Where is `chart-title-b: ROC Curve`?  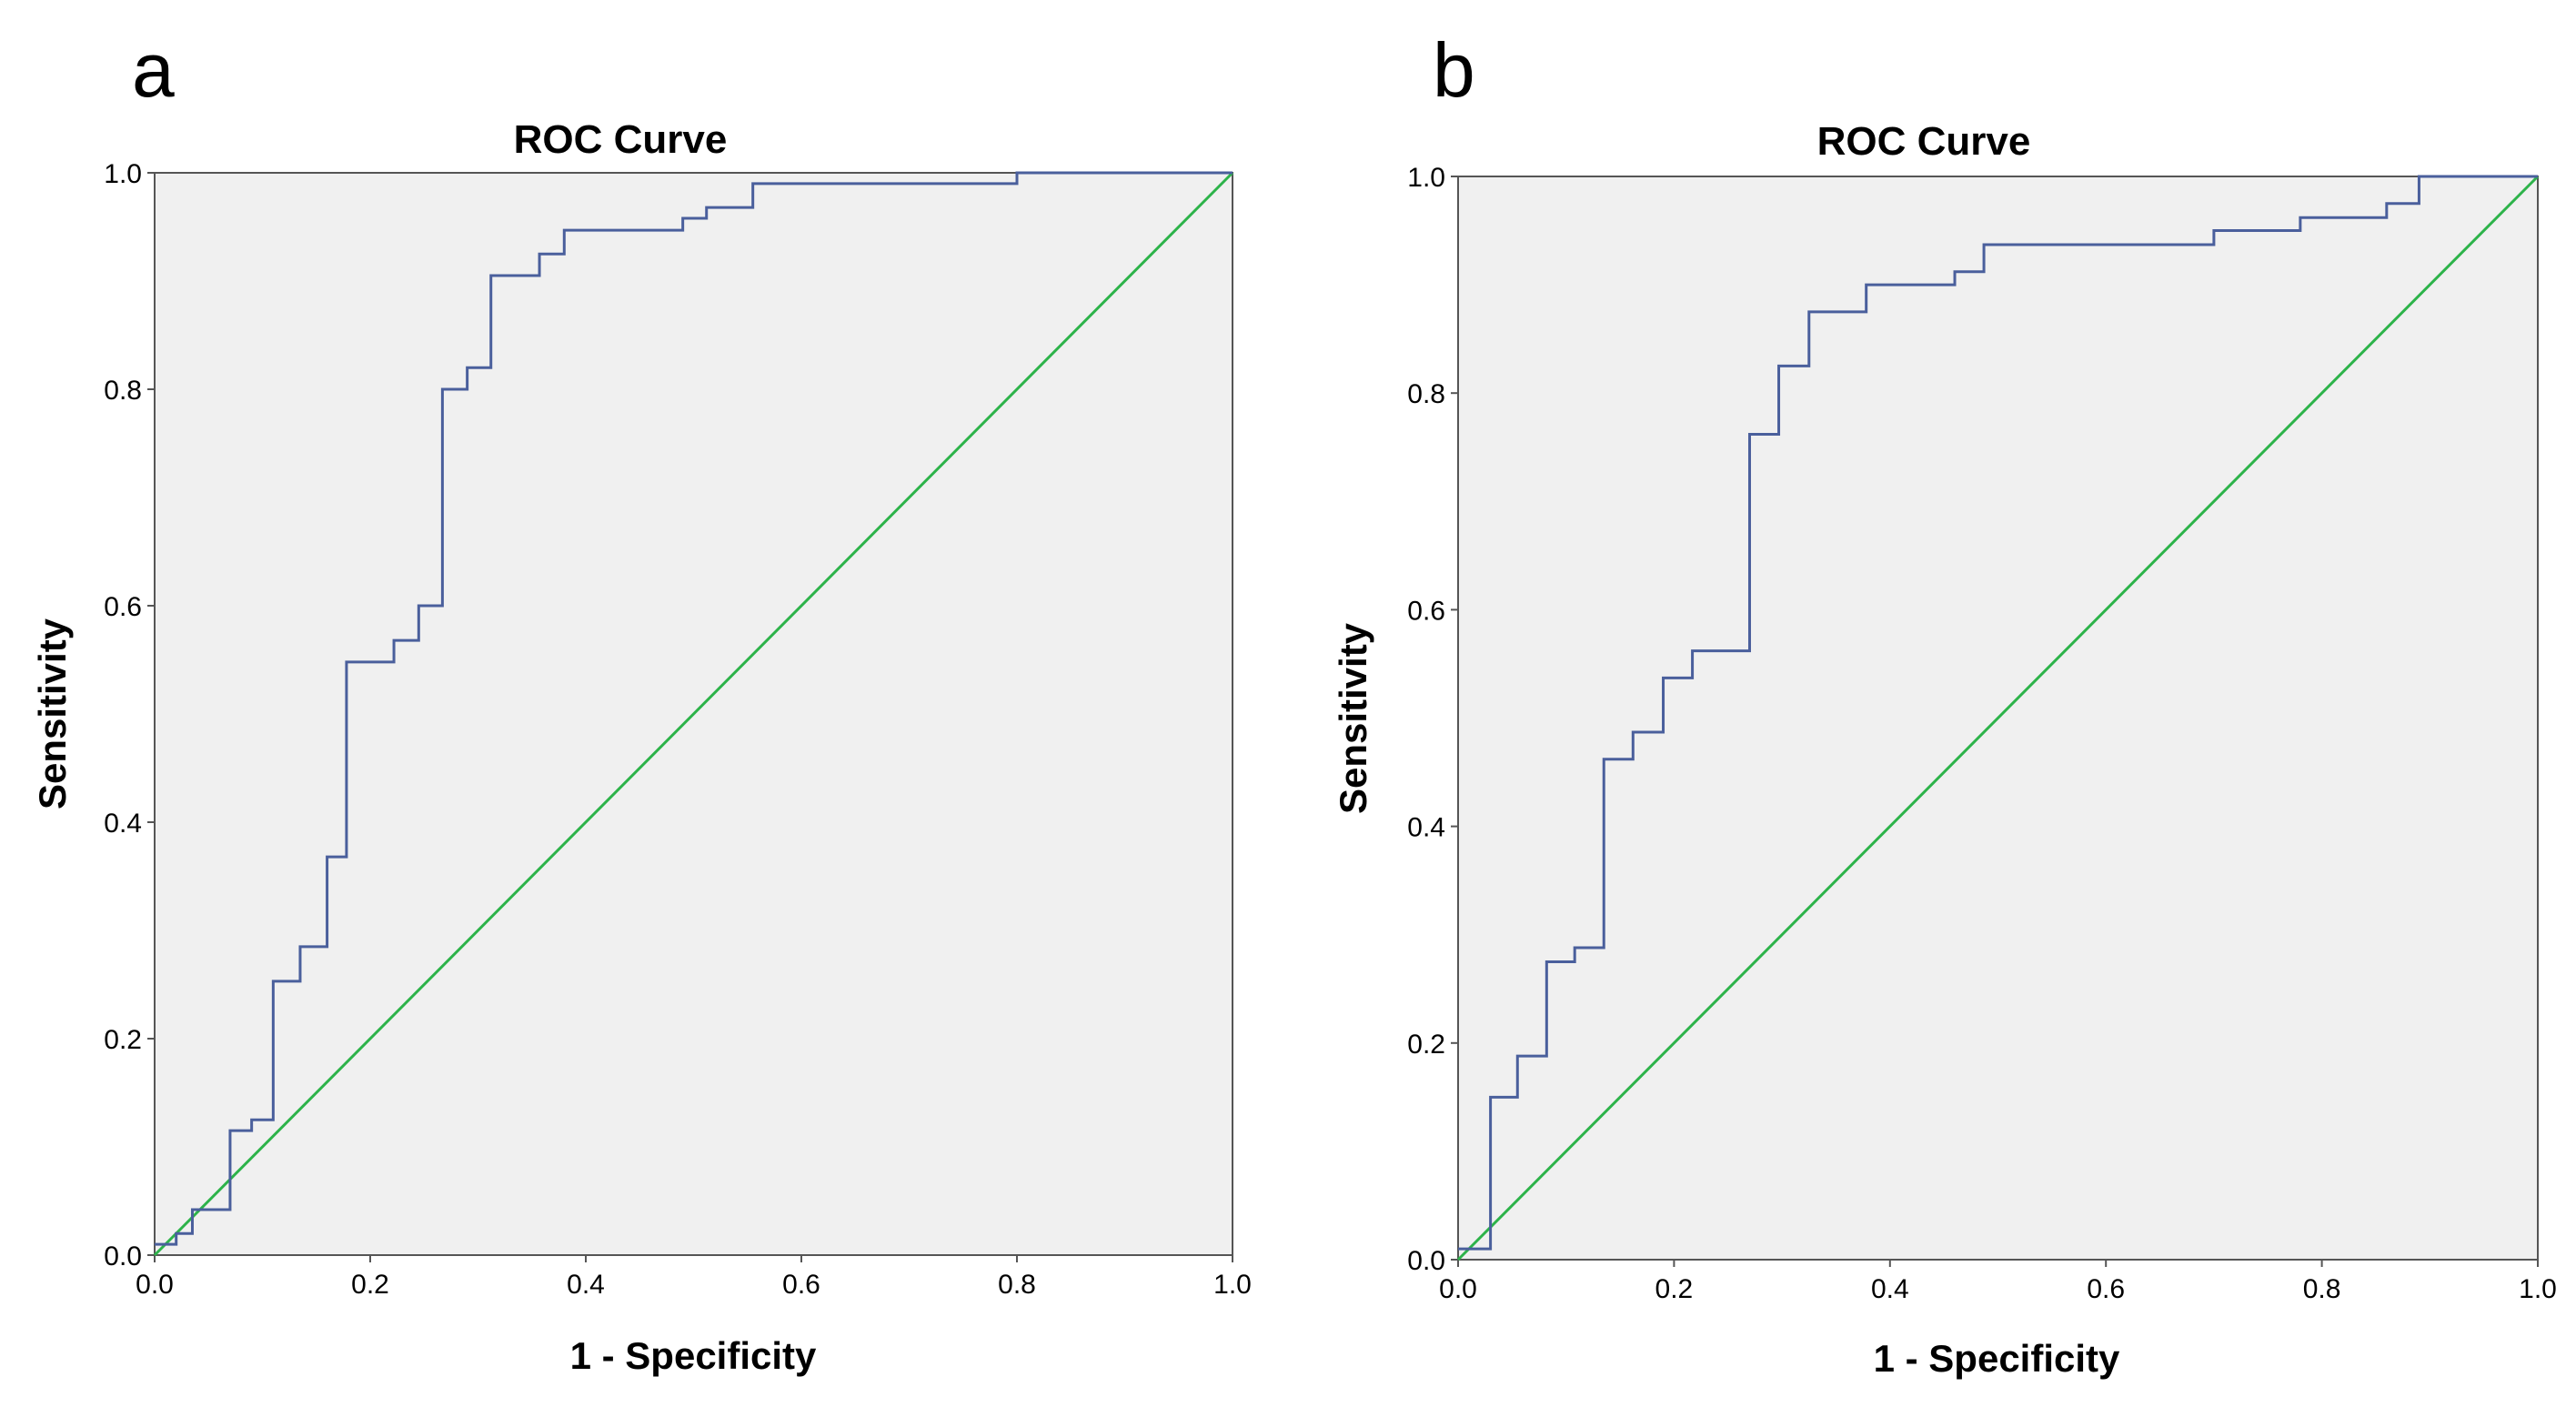 chart-title-b: ROC Curve is located at coordinates (1924, 141).